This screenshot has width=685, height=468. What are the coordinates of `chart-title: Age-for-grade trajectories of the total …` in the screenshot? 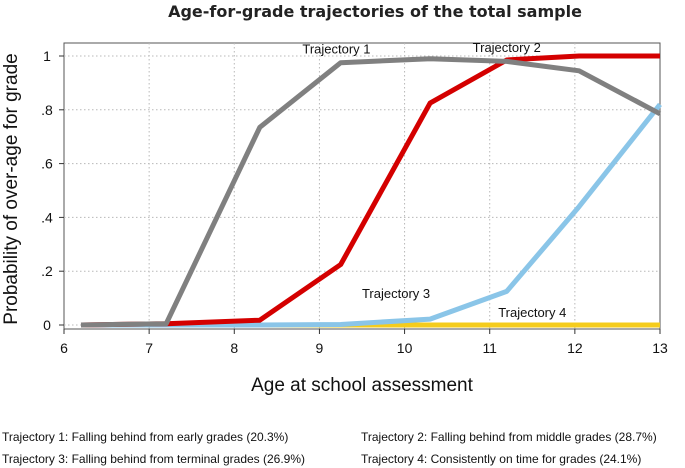 It's located at (375, 11).